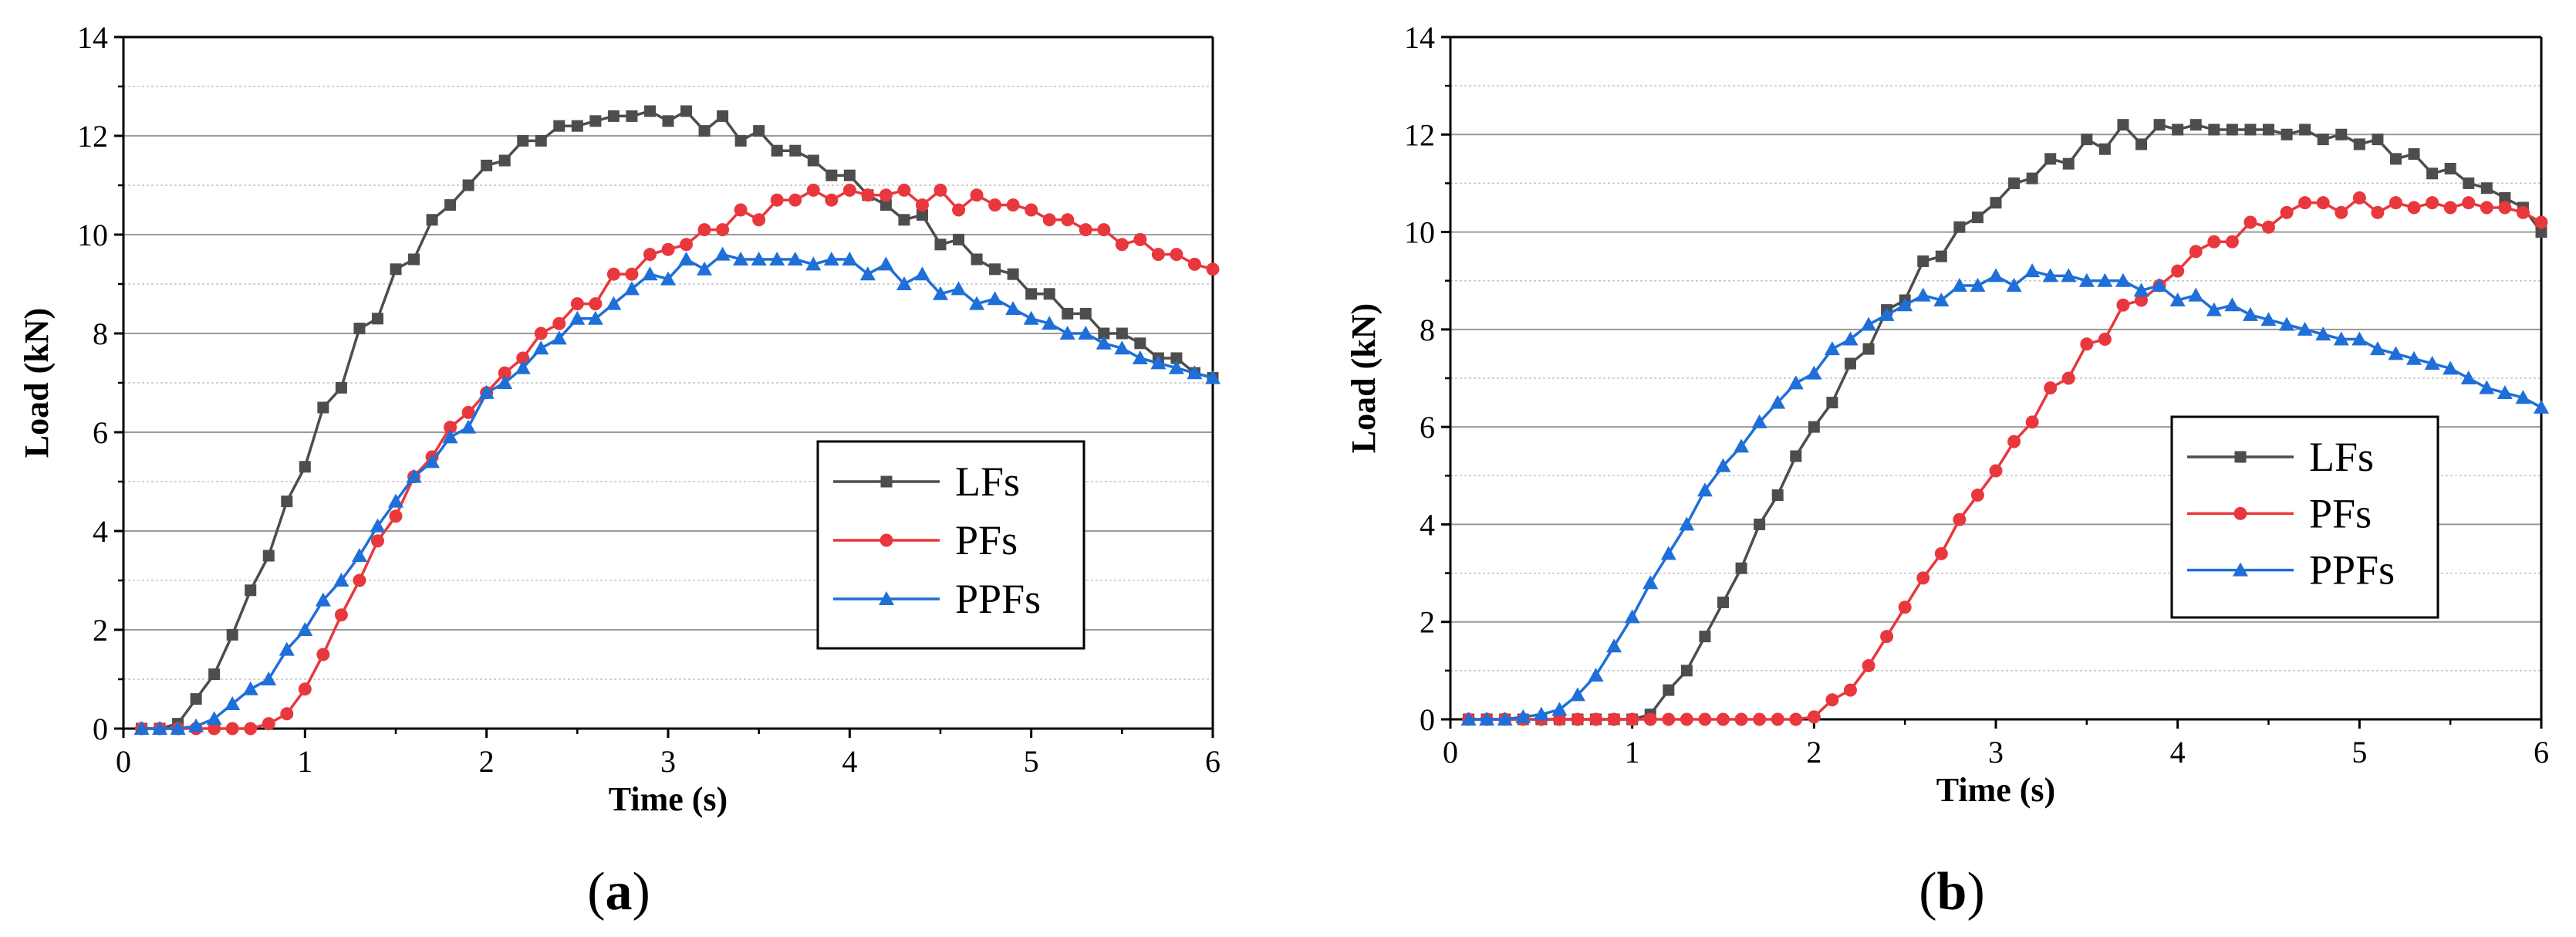 The height and width of the screenshot is (937, 2576). What do you see at coordinates (1212, 761) in the screenshot?
I see `a-x-tick-label: 6` at bounding box center [1212, 761].